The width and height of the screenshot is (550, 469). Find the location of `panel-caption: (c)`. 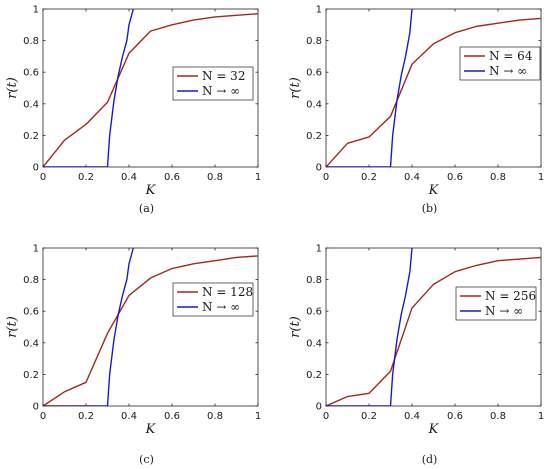

panel-caption: (c) is located at coordinates (146, 459).